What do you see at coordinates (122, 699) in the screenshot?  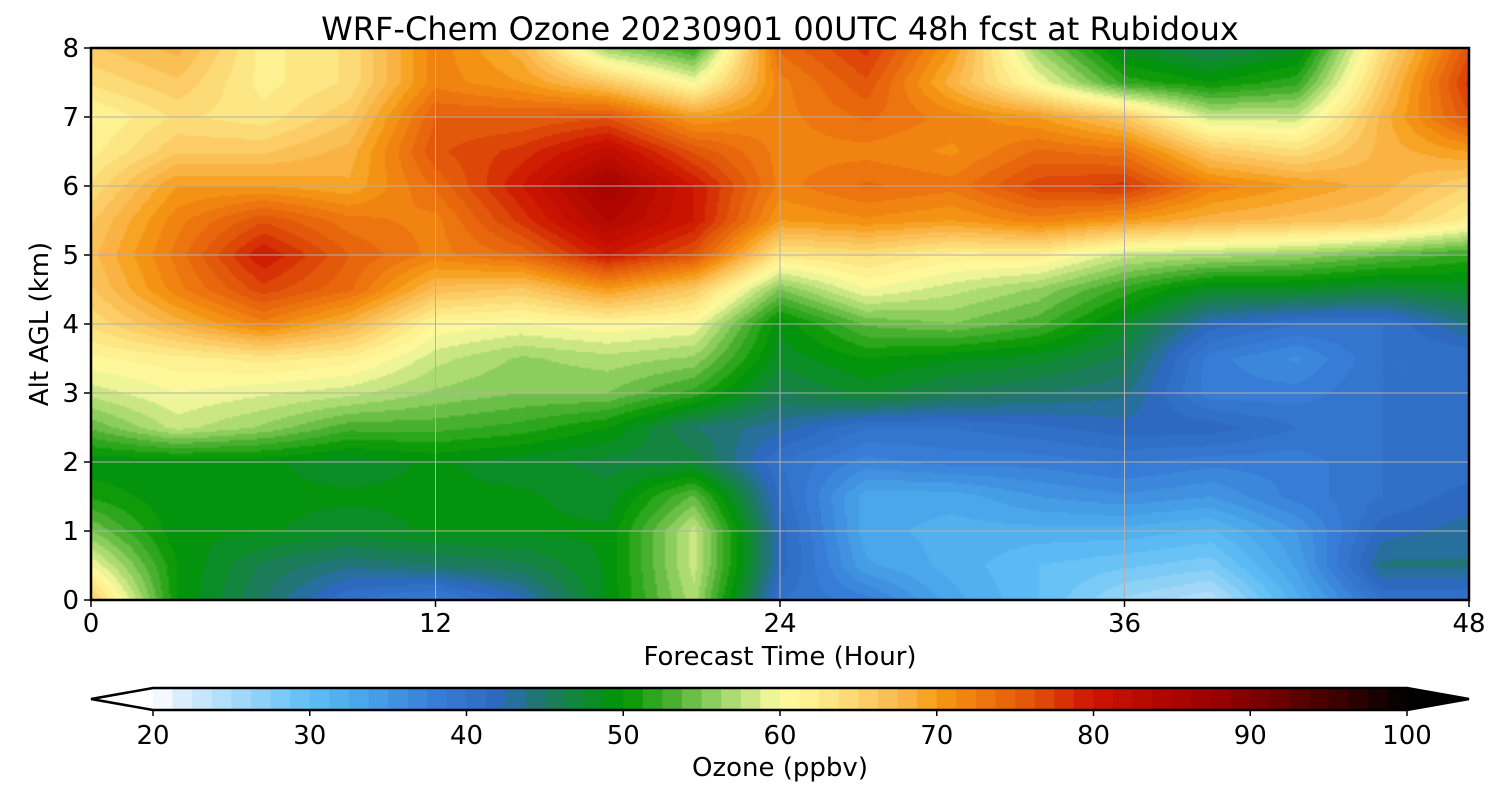 I see `colorbar-low-extension` at bounding box center [122, 699].